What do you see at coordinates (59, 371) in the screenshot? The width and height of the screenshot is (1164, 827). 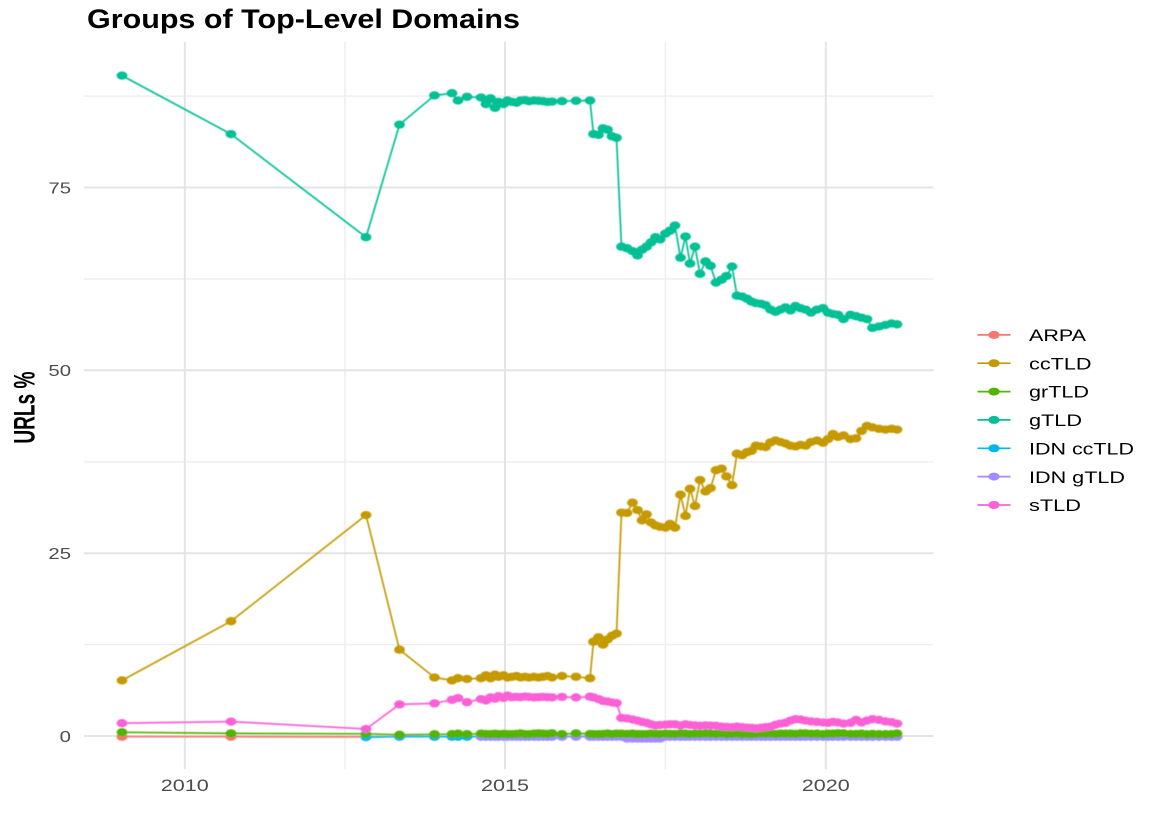 I see `svg-text: 50` at bounding box center [59, 371].